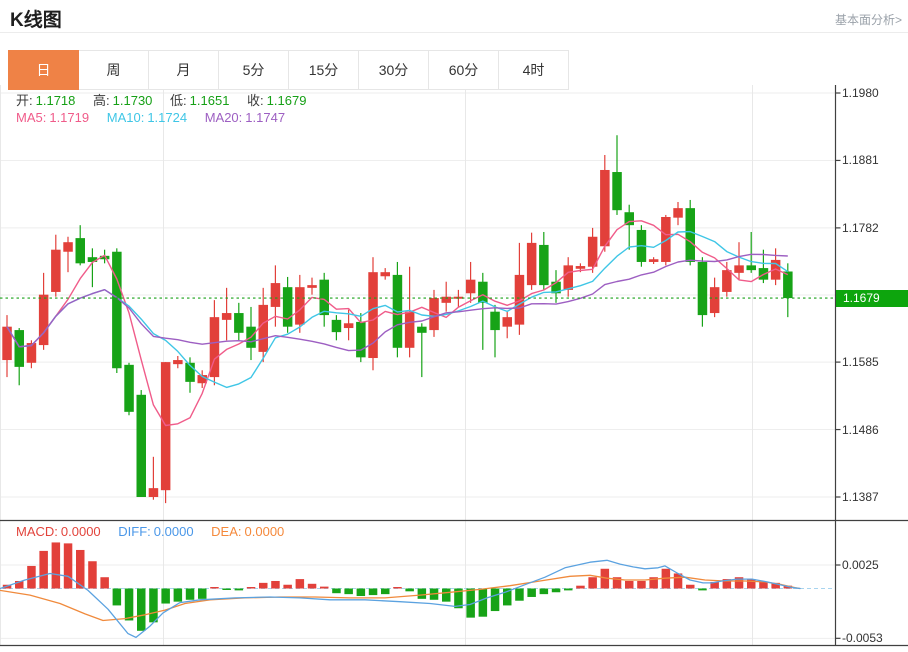  Describe the element at coordinates (184, 70) in the screenshot. I see `tab-monthly: 月` at that location.